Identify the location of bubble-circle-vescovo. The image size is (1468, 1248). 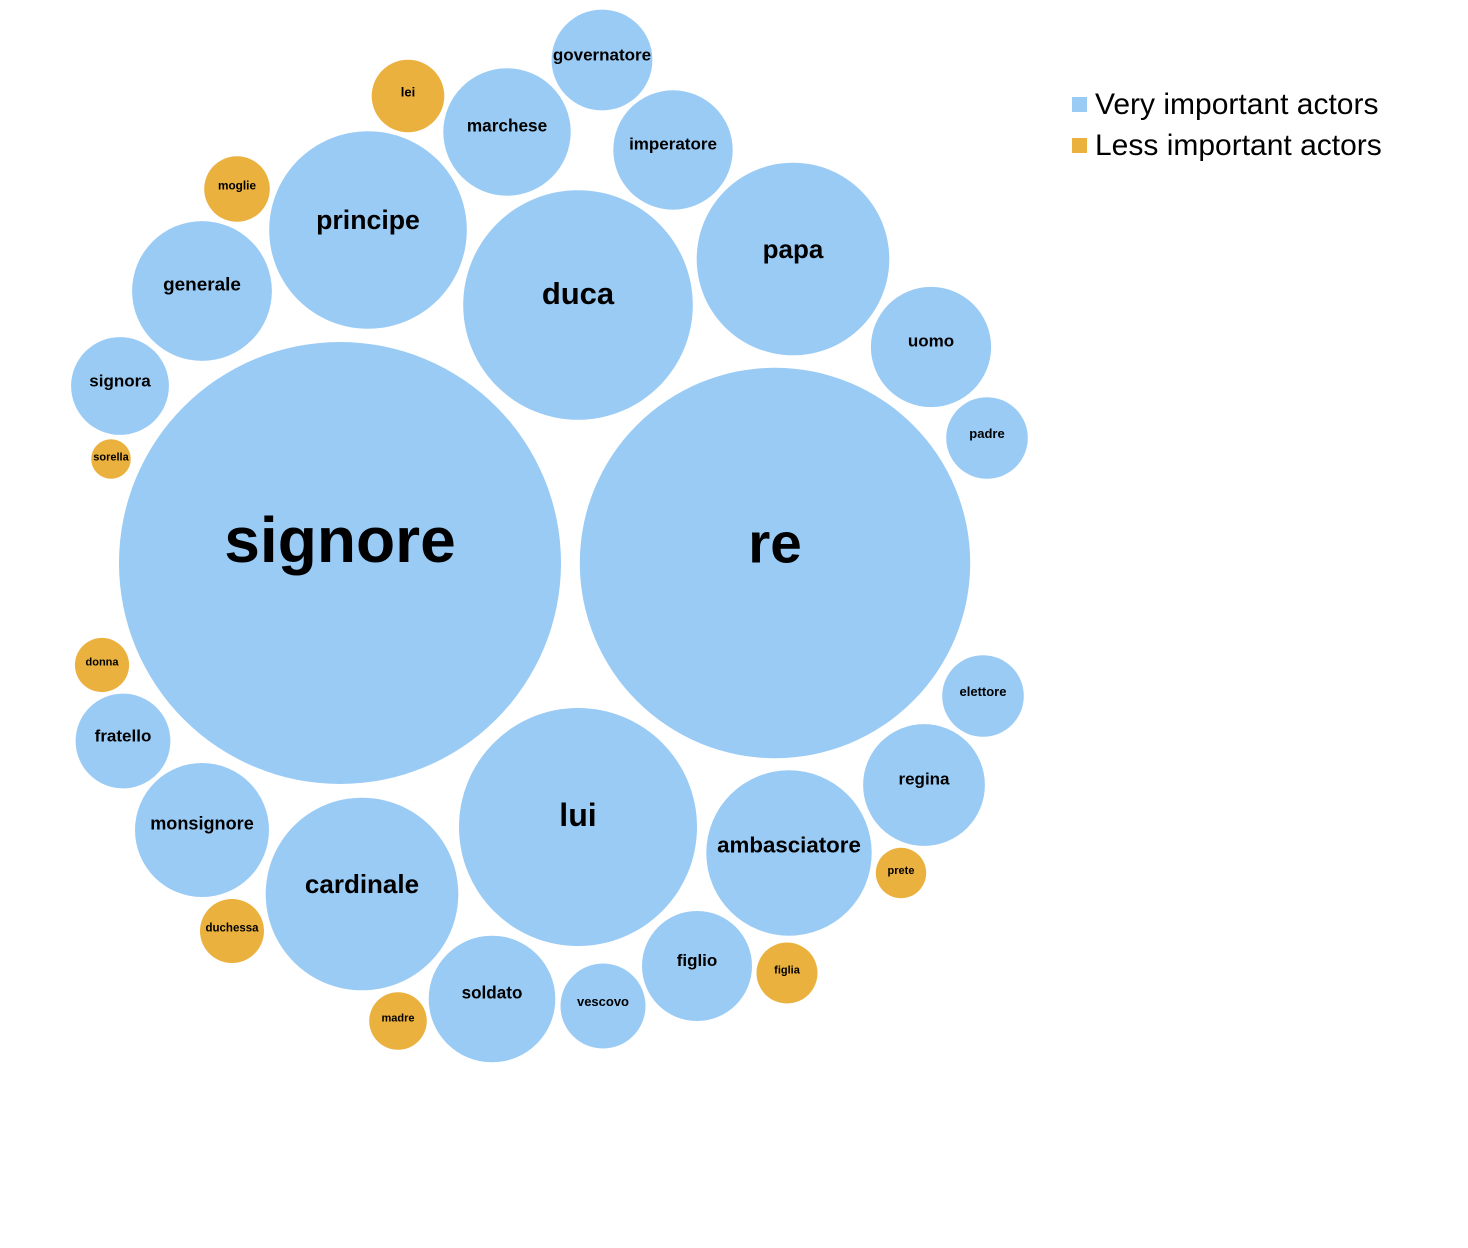
(603, 1006).